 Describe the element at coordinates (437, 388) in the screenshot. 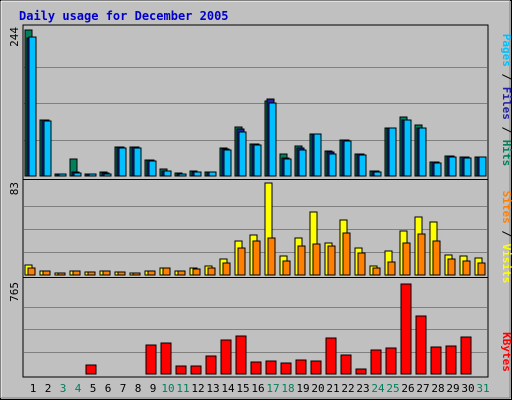

I see `x-tick-label-28: 28` at that location.